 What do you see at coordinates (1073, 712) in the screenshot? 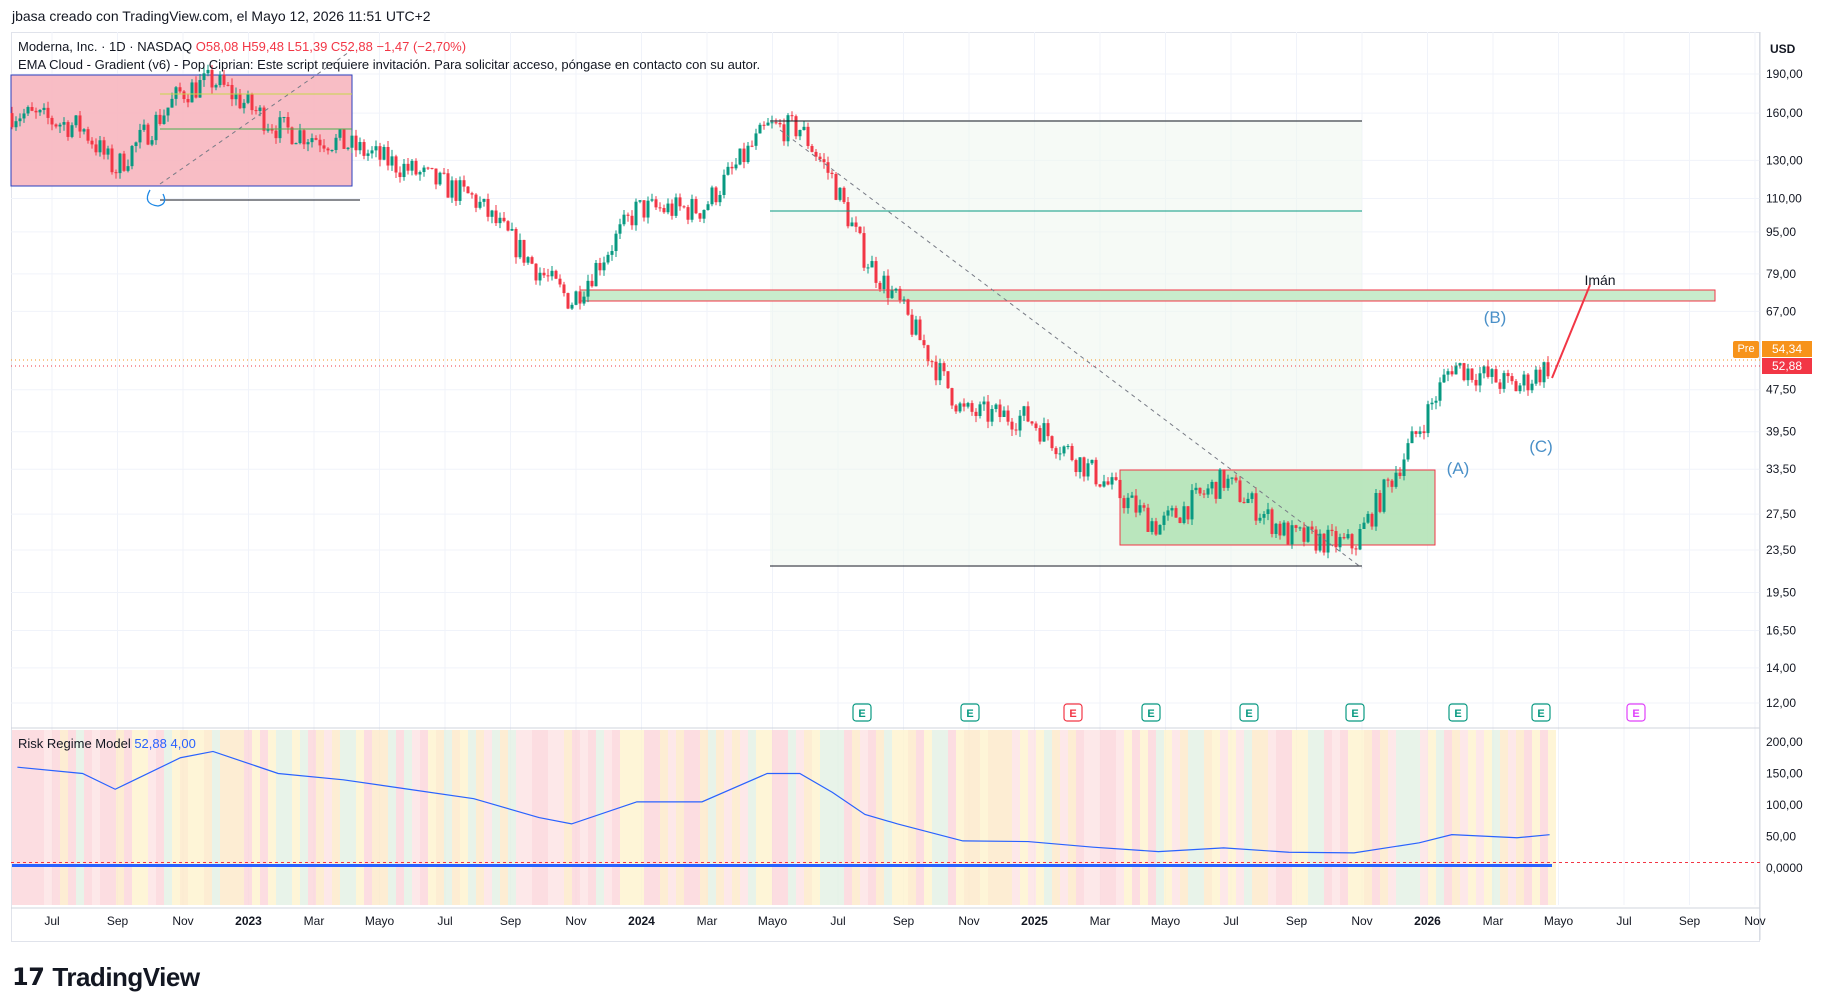
I see `earnings-badge` at bounding box center [1073, 712].